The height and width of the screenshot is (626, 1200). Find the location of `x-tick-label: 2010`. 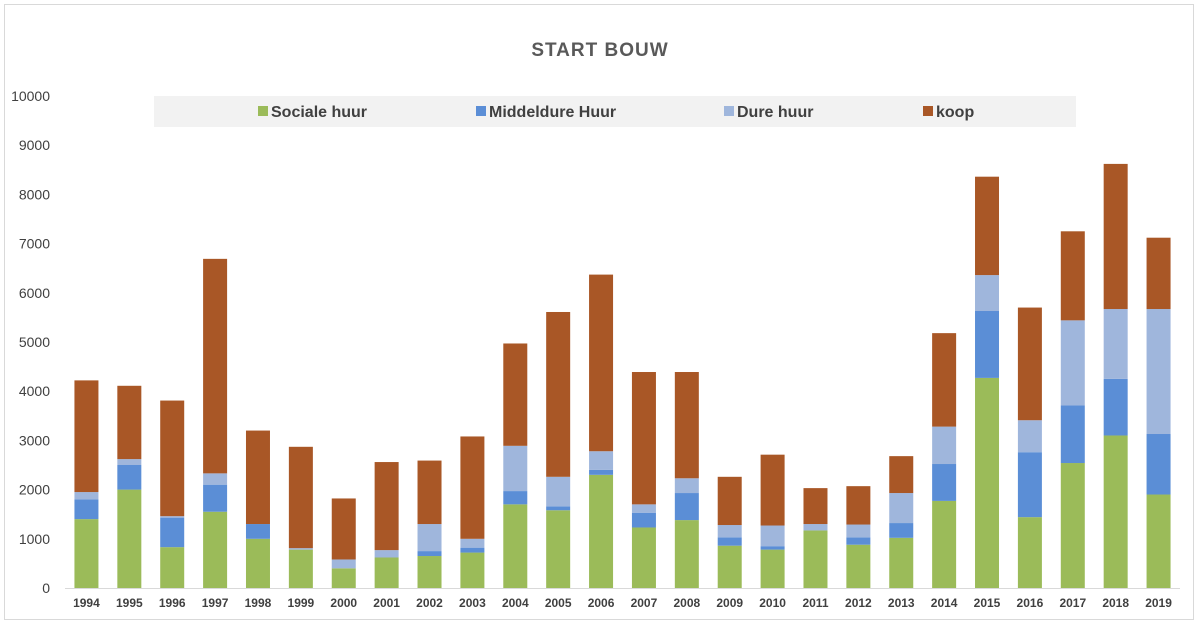

x-tick-label: 2010 is located at coordinates (772, 603).